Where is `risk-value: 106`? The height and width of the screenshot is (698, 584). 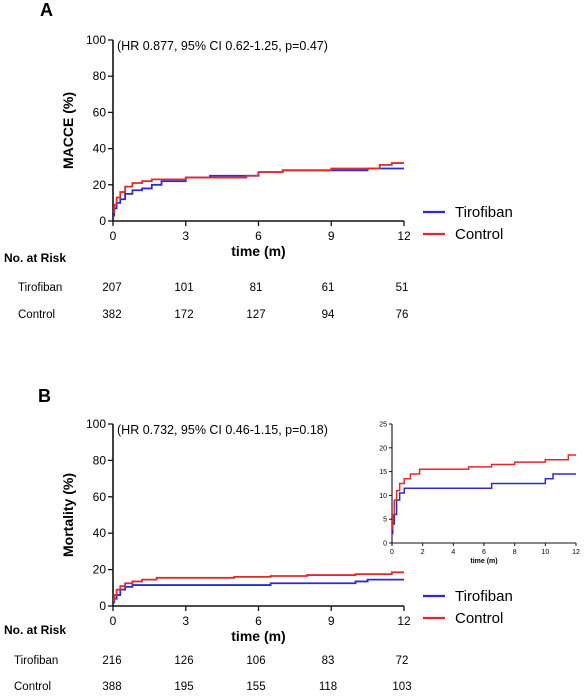 risk-value: 106 is located at coordinates (255, 661).